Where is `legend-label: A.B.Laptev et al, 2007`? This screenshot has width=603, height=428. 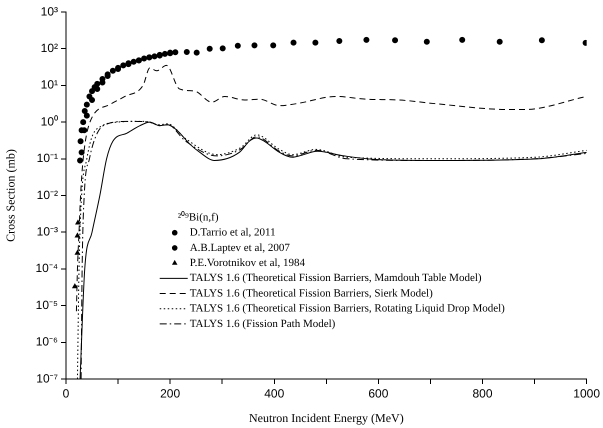
legend-label: A.B.Laptev et al, 2007 is located at coordinates (240, 248).